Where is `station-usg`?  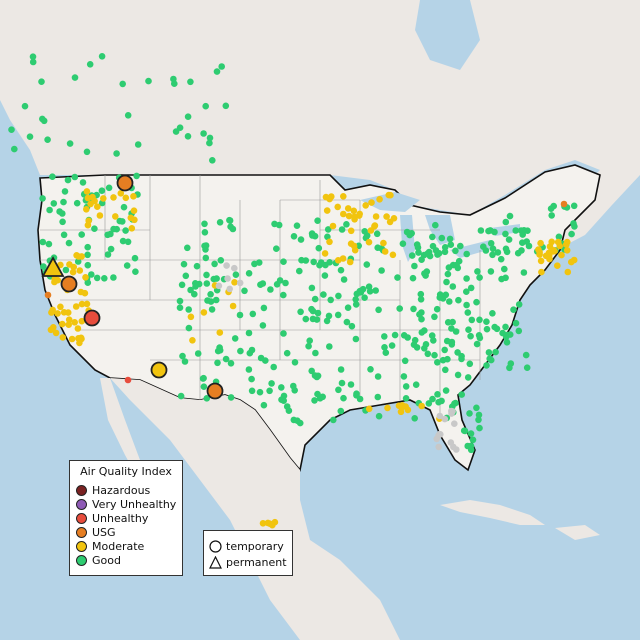
station-usg is located at coordinates (48, 295).